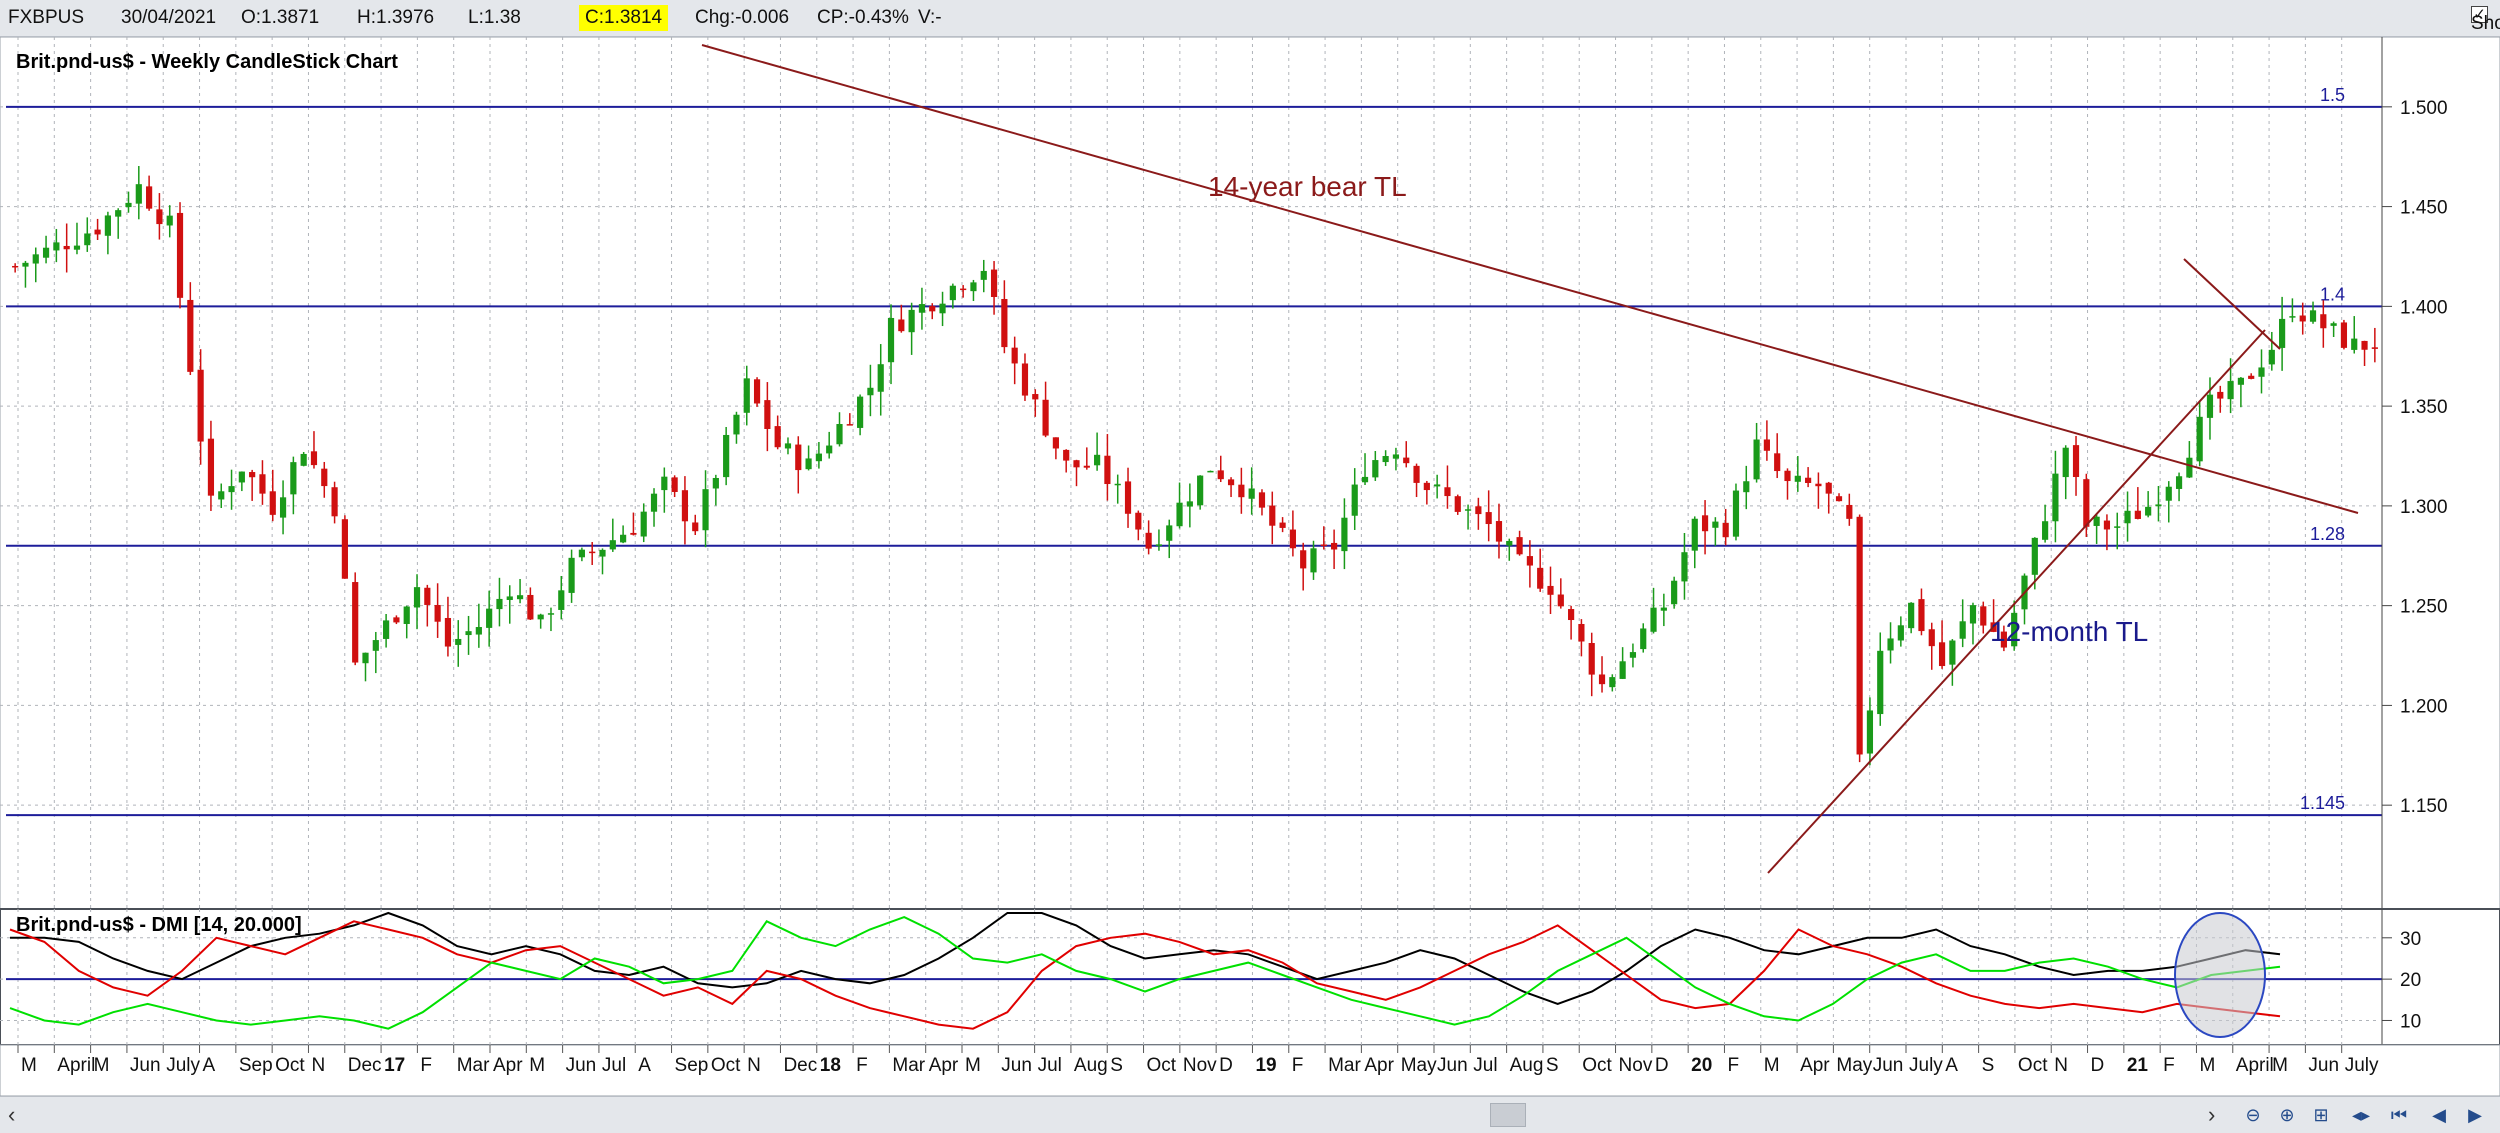 This screenshot has height=1133, width=2500. What do you see at coordinates (2479, 14) in the screenshot?
I see `show-last-checkbox: ✓` at bounding box center [2479, 14].